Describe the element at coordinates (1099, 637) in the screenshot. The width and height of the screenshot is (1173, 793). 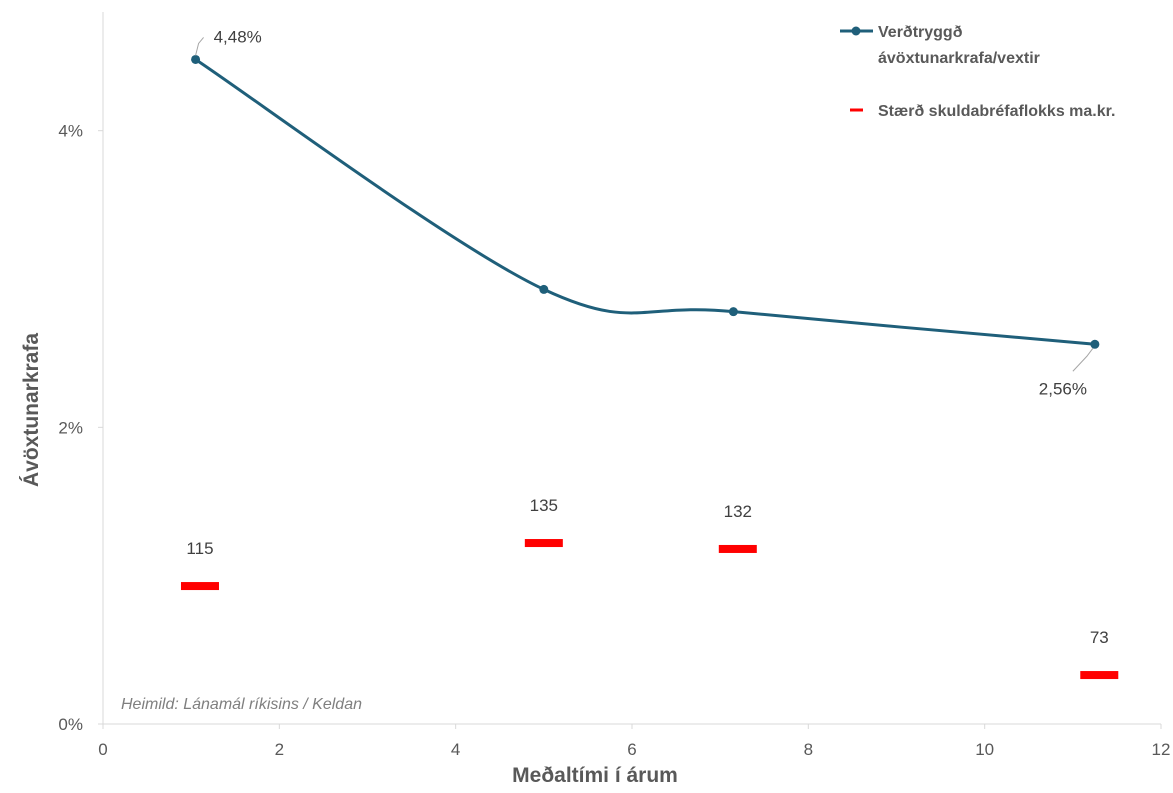
I see `size-data-label: 73` at that location.